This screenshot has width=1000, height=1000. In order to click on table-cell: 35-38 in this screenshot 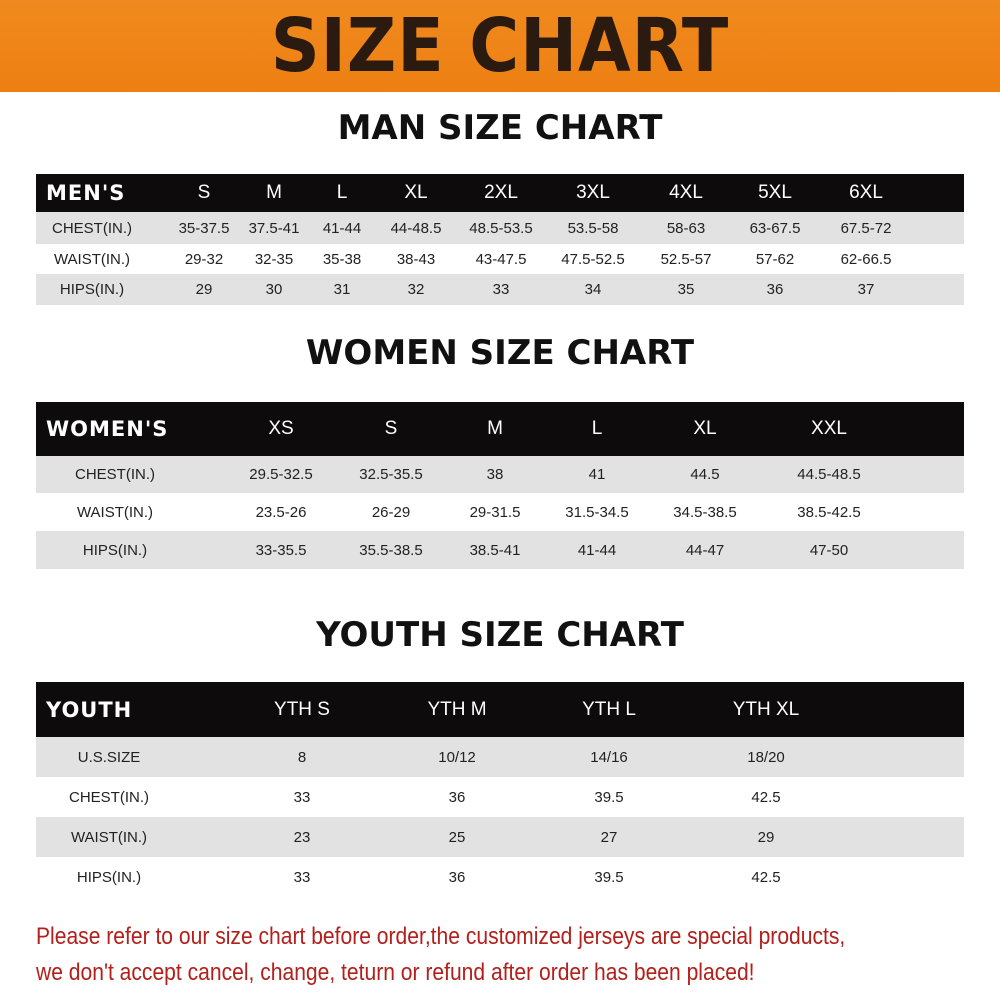, I will do `click(342, 259)`.